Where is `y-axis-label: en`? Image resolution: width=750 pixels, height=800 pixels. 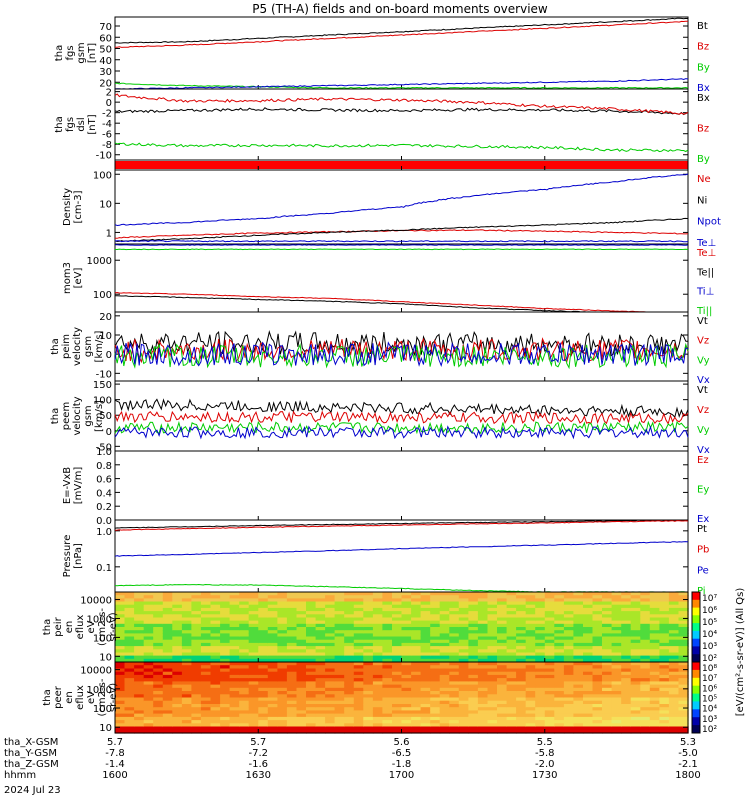 y-axis-label: en is located at coordinates (69, 627).